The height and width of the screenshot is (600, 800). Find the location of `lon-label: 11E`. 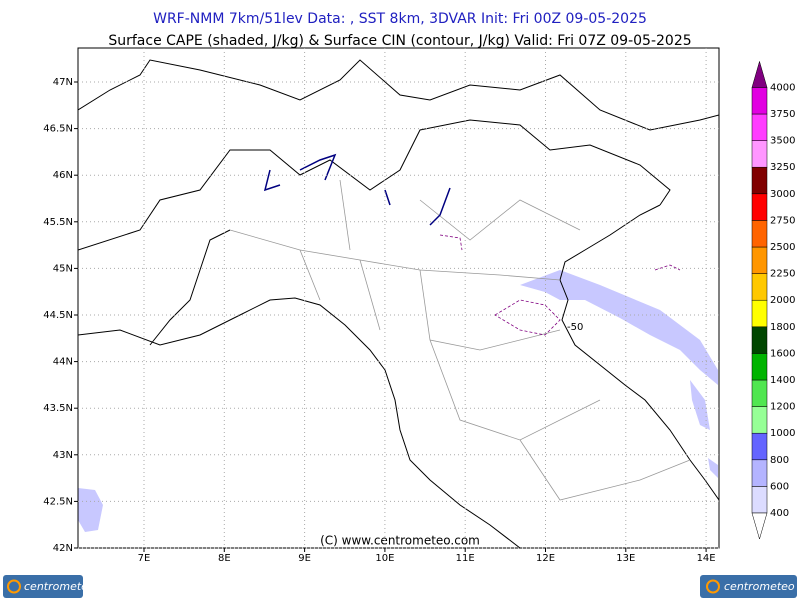

lon-label: 11E is located at coordinates (465, 558).